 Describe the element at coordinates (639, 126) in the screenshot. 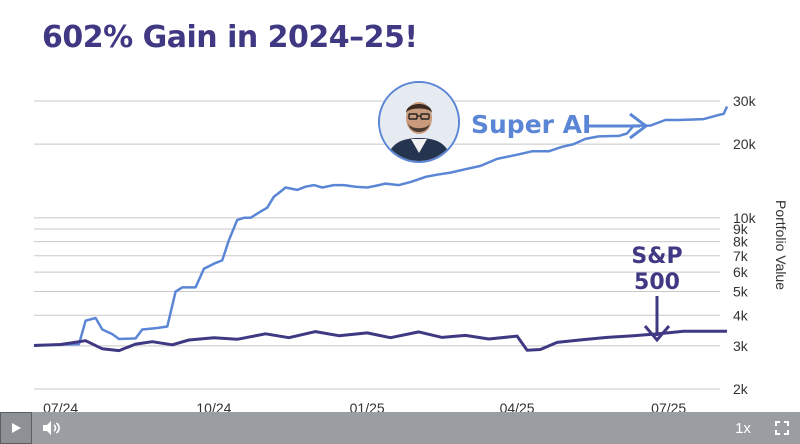

I see `super-ai-arrowhead` at that location.